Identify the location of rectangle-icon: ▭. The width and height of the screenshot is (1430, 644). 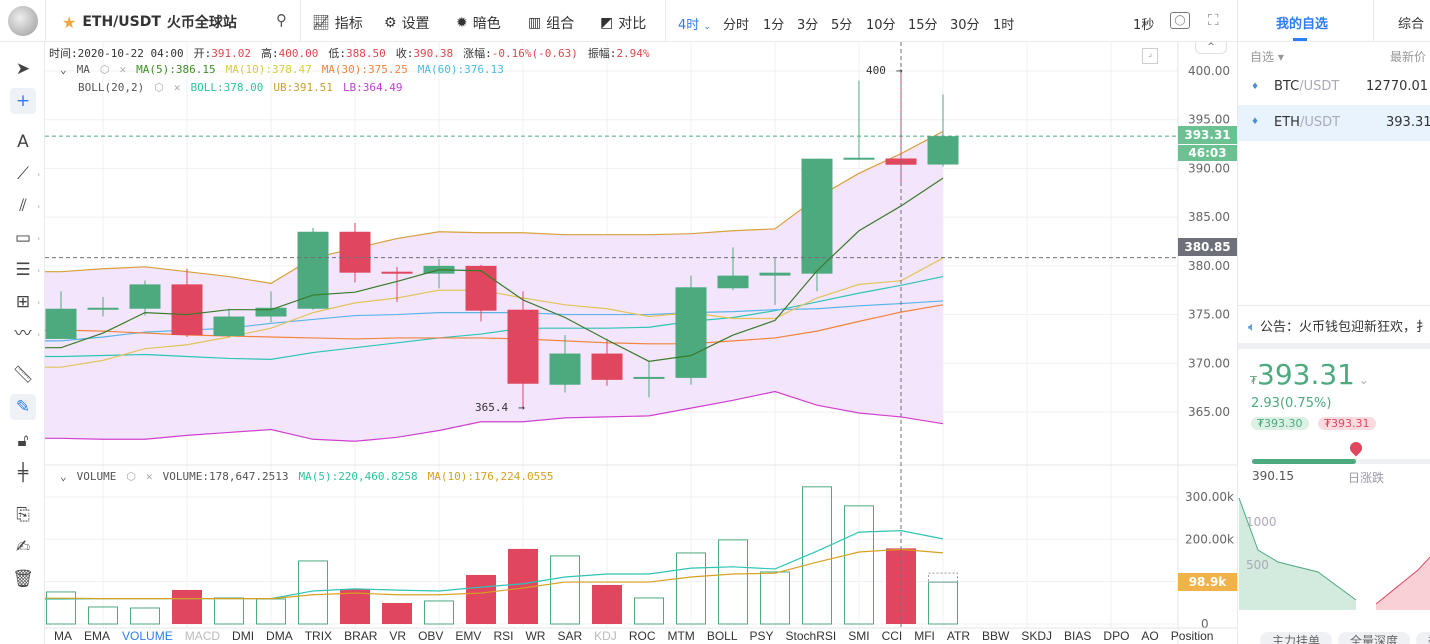
(23, 238).